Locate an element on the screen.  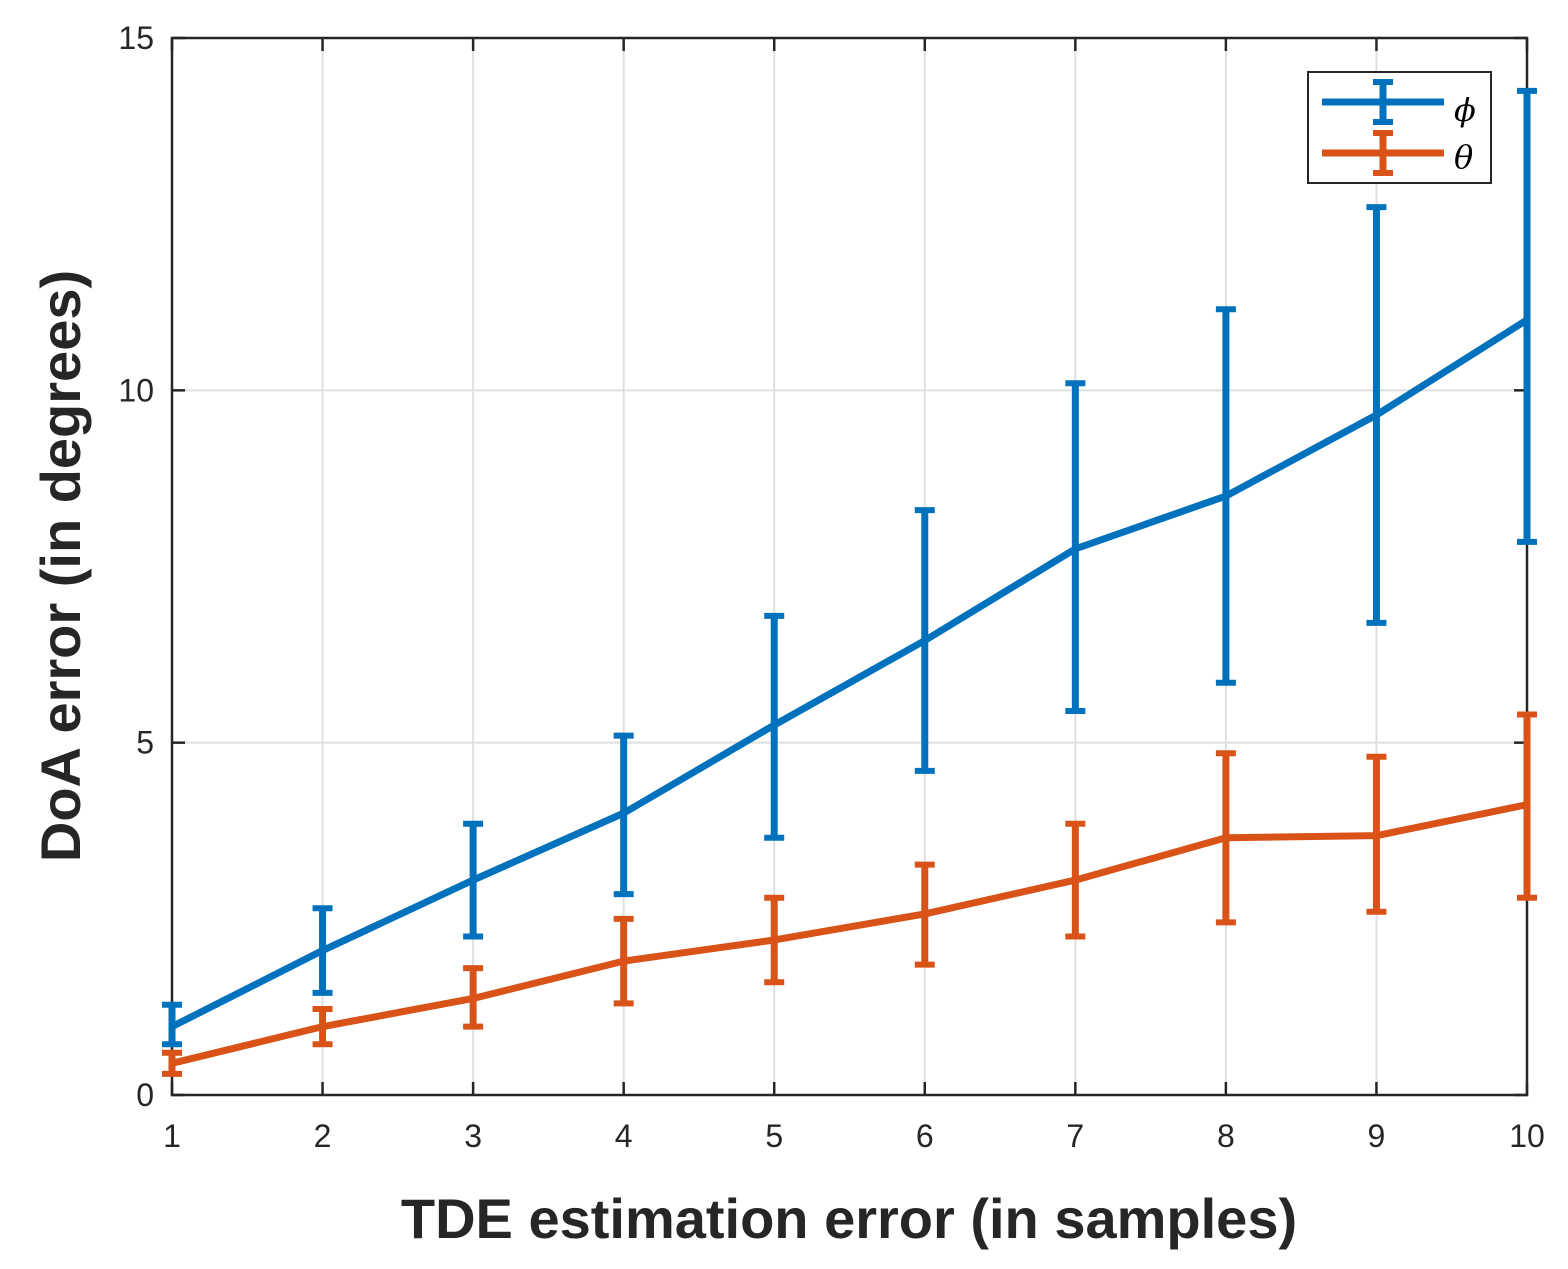
x-tick-label: 3 is located at coordinates (473, 1136).